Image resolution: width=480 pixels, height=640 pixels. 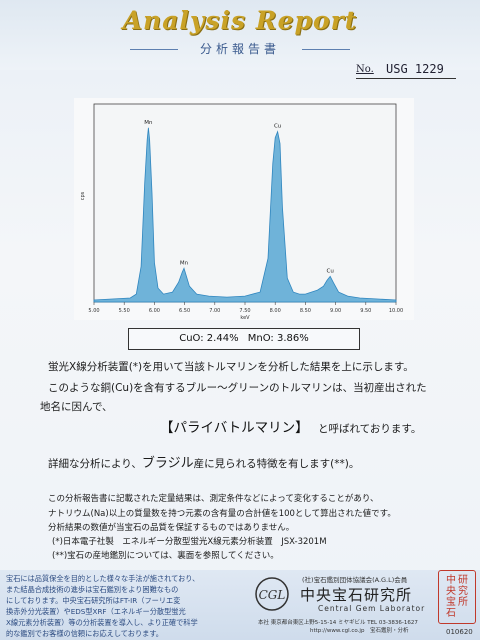 I want to click on seal-text: 中央宝石研究所, so click(x=457, y=597).